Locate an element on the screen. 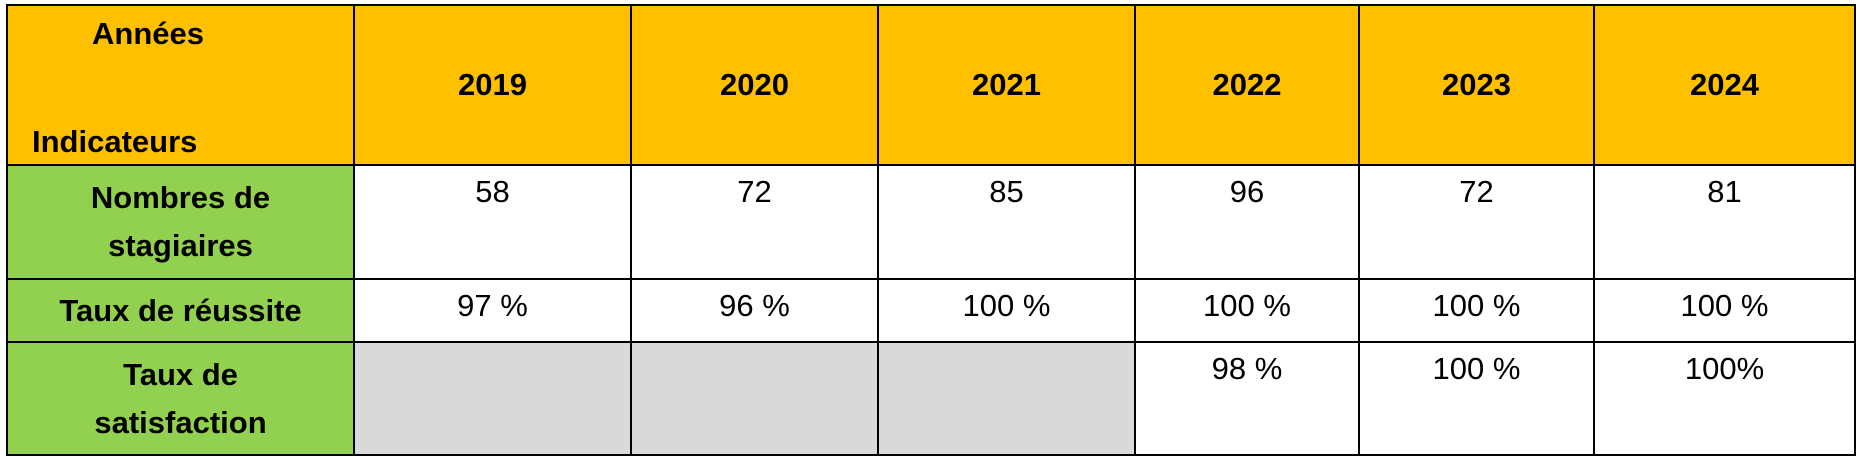 The height and width of the screenshot is (456, 1860). value-cell: 96 is located at coordinates (1247, 222).